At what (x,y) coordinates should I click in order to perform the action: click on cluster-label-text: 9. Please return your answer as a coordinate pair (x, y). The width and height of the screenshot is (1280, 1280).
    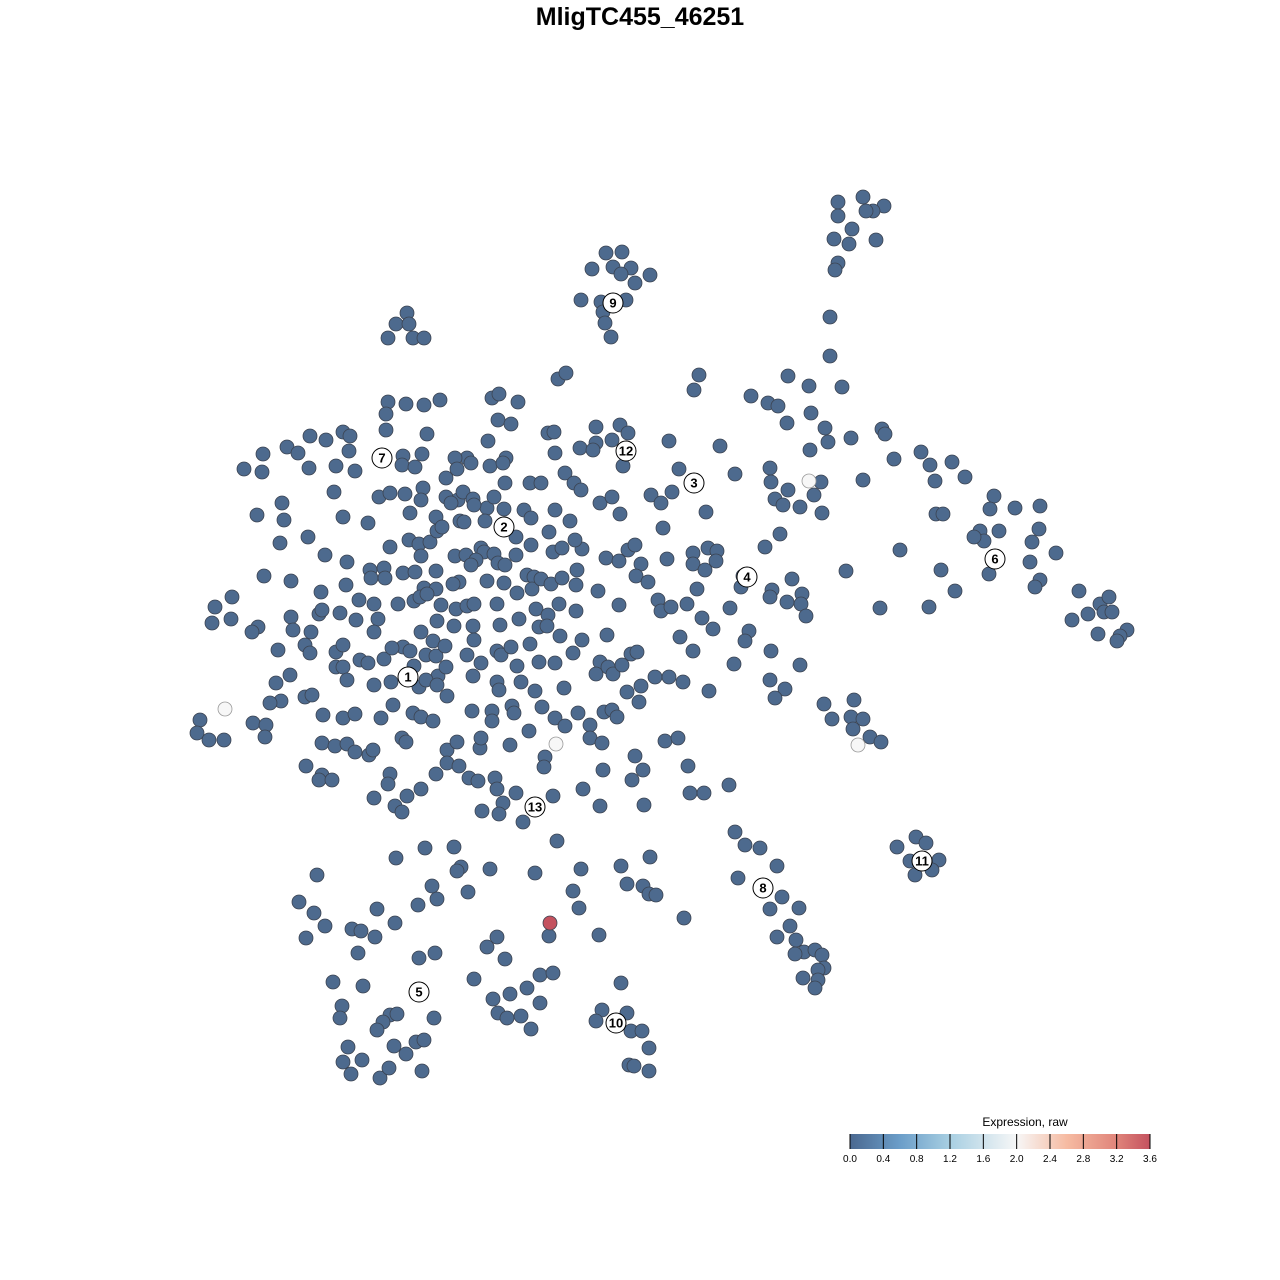
    Looking at the image, I should click on (612, 303).